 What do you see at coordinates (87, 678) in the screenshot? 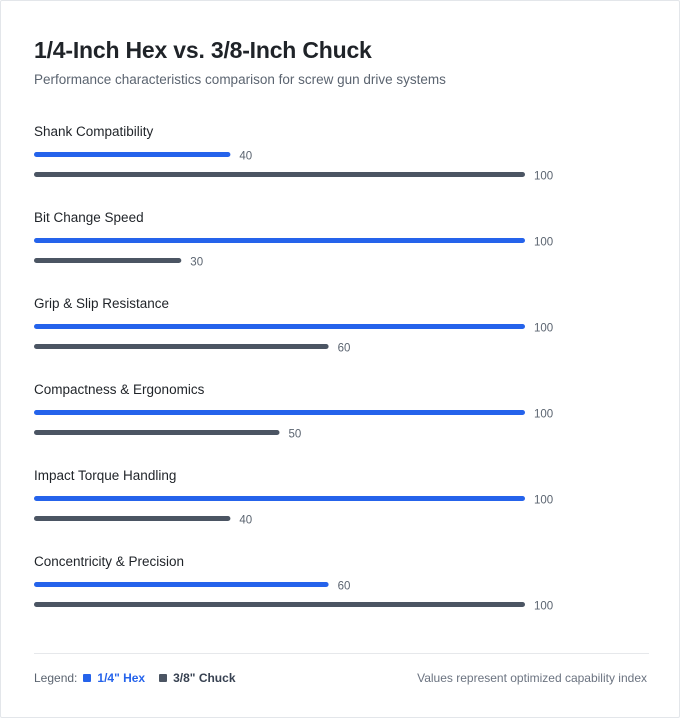
I see `legend-swatch-hex` at bounding box center [87, 678].